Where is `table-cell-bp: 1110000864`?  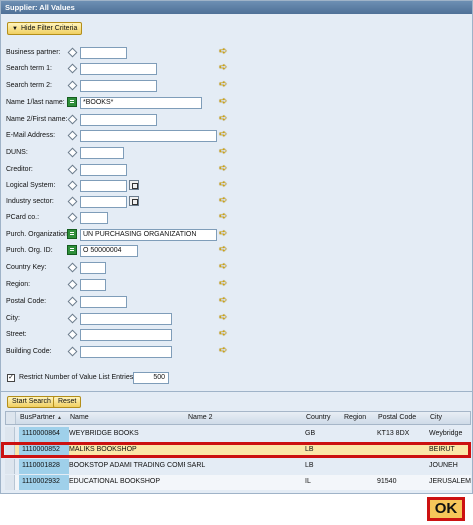 table-cell-bp: 1110000864 is located at coordinates (44, 434).